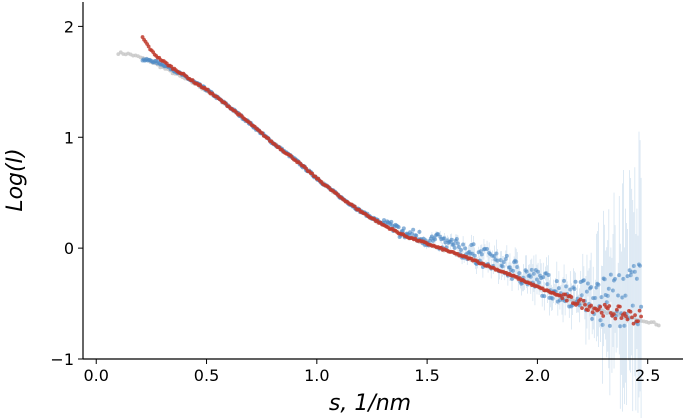 This screenshot has width=685, height=418. I want to click on x-tick-label: 1.0, so click(316, 375).